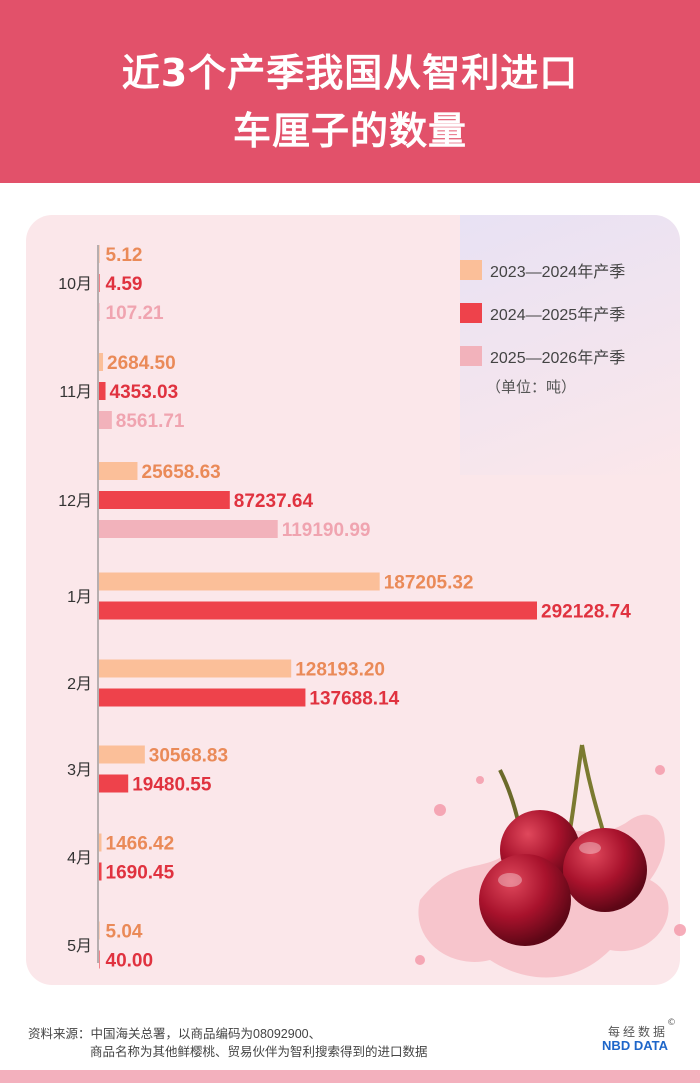 This screenshot has width=700, height=1083. I want to click on value-label-12月-series-2: 87237.64, so click(274, 501).